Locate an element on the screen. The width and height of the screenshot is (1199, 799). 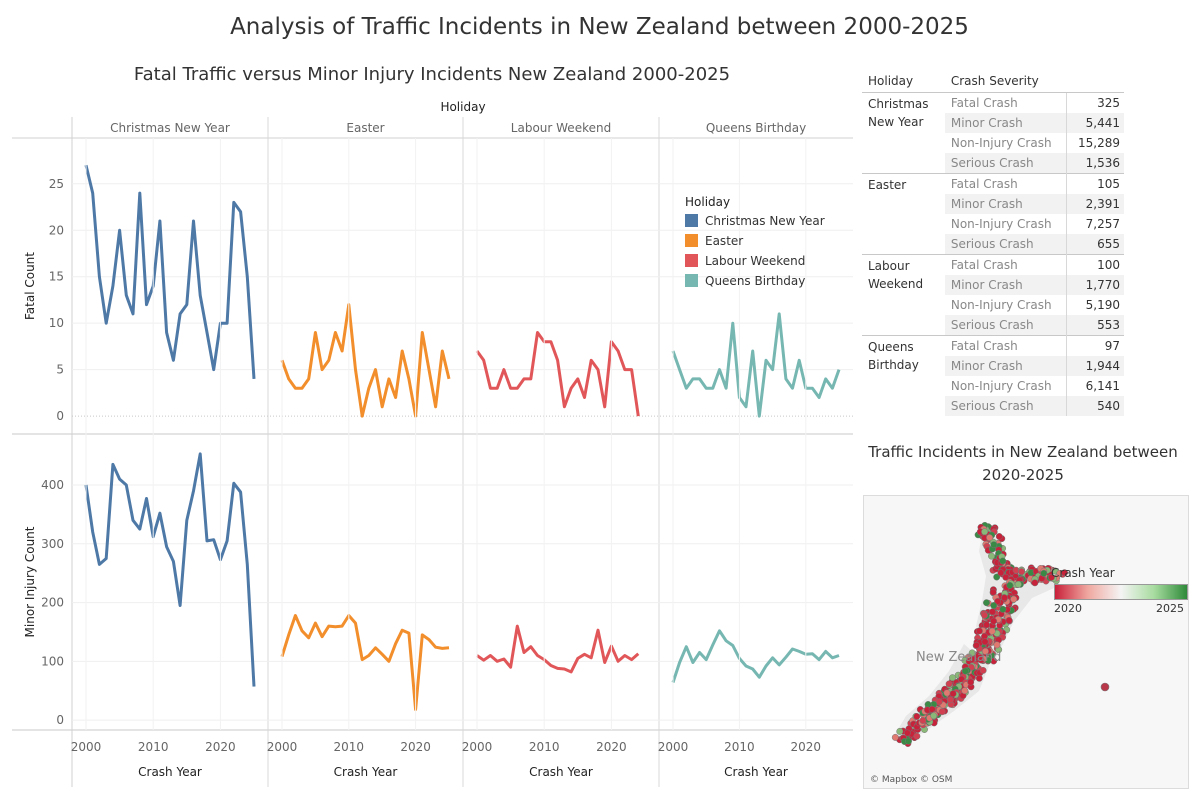
severity-count: 655 is located at coordinates (1094, 244).